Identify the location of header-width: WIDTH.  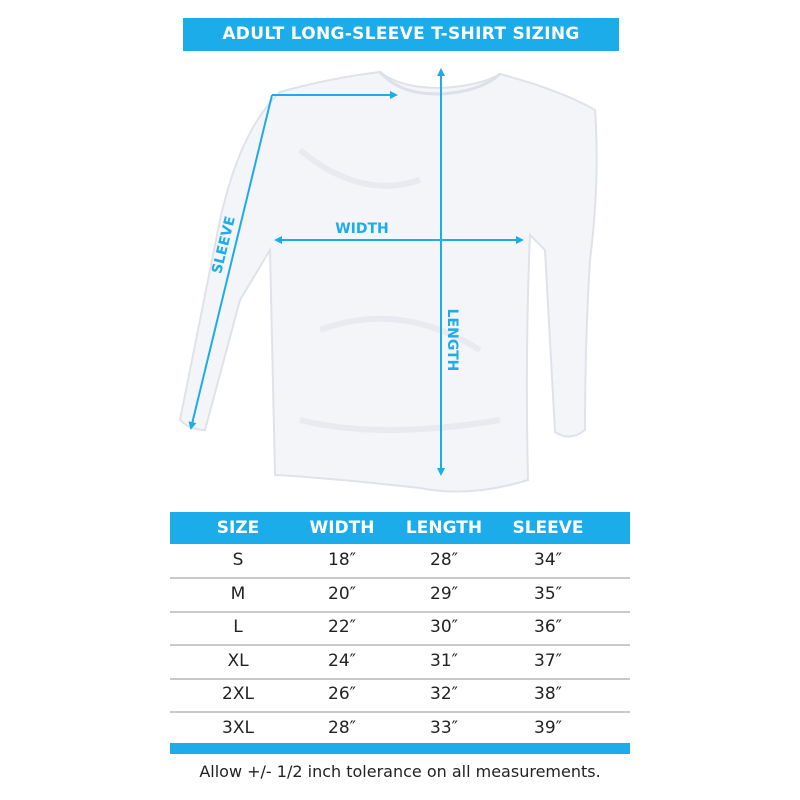
(342, 528).